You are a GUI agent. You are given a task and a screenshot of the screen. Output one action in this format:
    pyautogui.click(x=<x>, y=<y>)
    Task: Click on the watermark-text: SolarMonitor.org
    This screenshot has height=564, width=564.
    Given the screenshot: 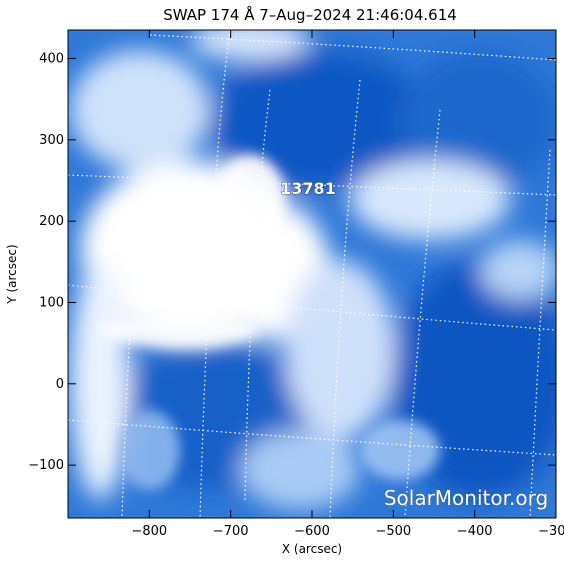 What is the action you would take?
    pyautogui.click(x=466, y=498)
    